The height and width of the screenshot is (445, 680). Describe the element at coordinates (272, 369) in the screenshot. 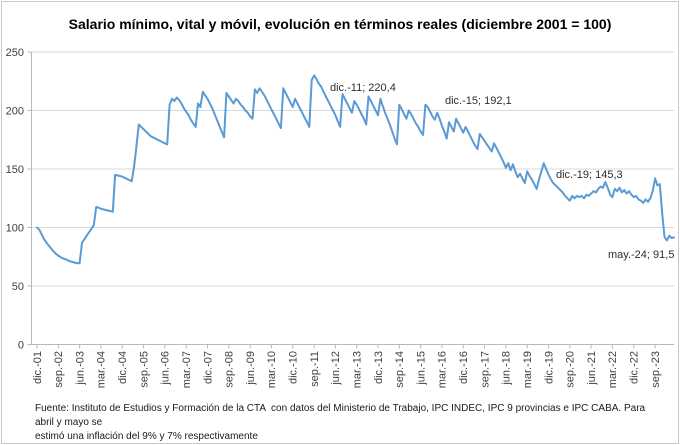

I see `x-axis-label: mar.-10` at that location.